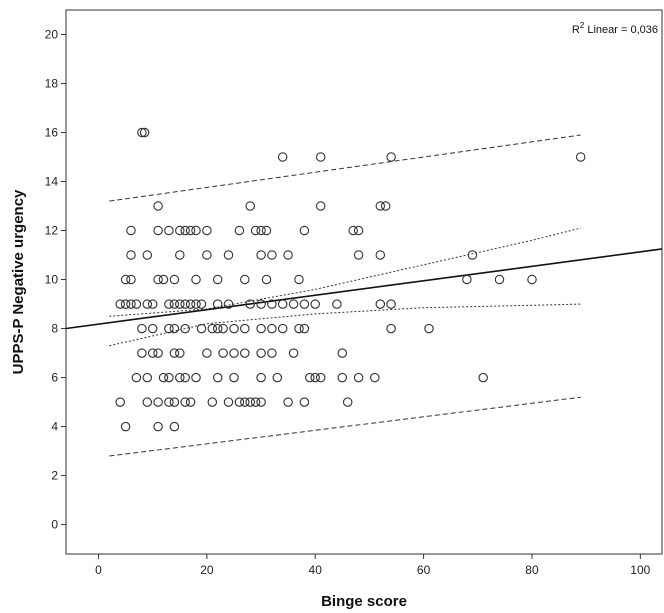 The width and height of the screenshot is (664, 613). I want to click on y-tick-label: 18, so click(52, 84).